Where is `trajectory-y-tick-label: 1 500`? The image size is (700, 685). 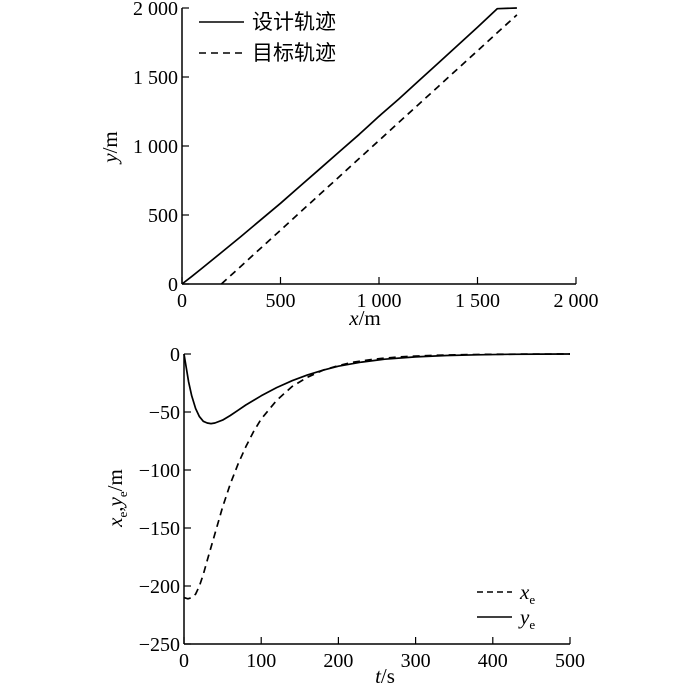 trajectory-y-tick-label: 1 500 is located at coordinates (155, 78).